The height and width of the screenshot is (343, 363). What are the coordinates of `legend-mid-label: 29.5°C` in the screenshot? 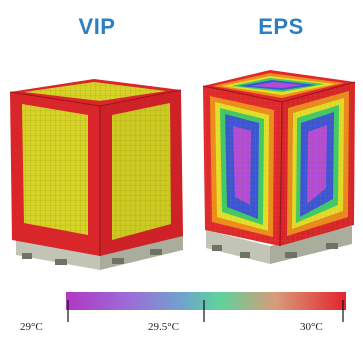 It's located at (163, 327).